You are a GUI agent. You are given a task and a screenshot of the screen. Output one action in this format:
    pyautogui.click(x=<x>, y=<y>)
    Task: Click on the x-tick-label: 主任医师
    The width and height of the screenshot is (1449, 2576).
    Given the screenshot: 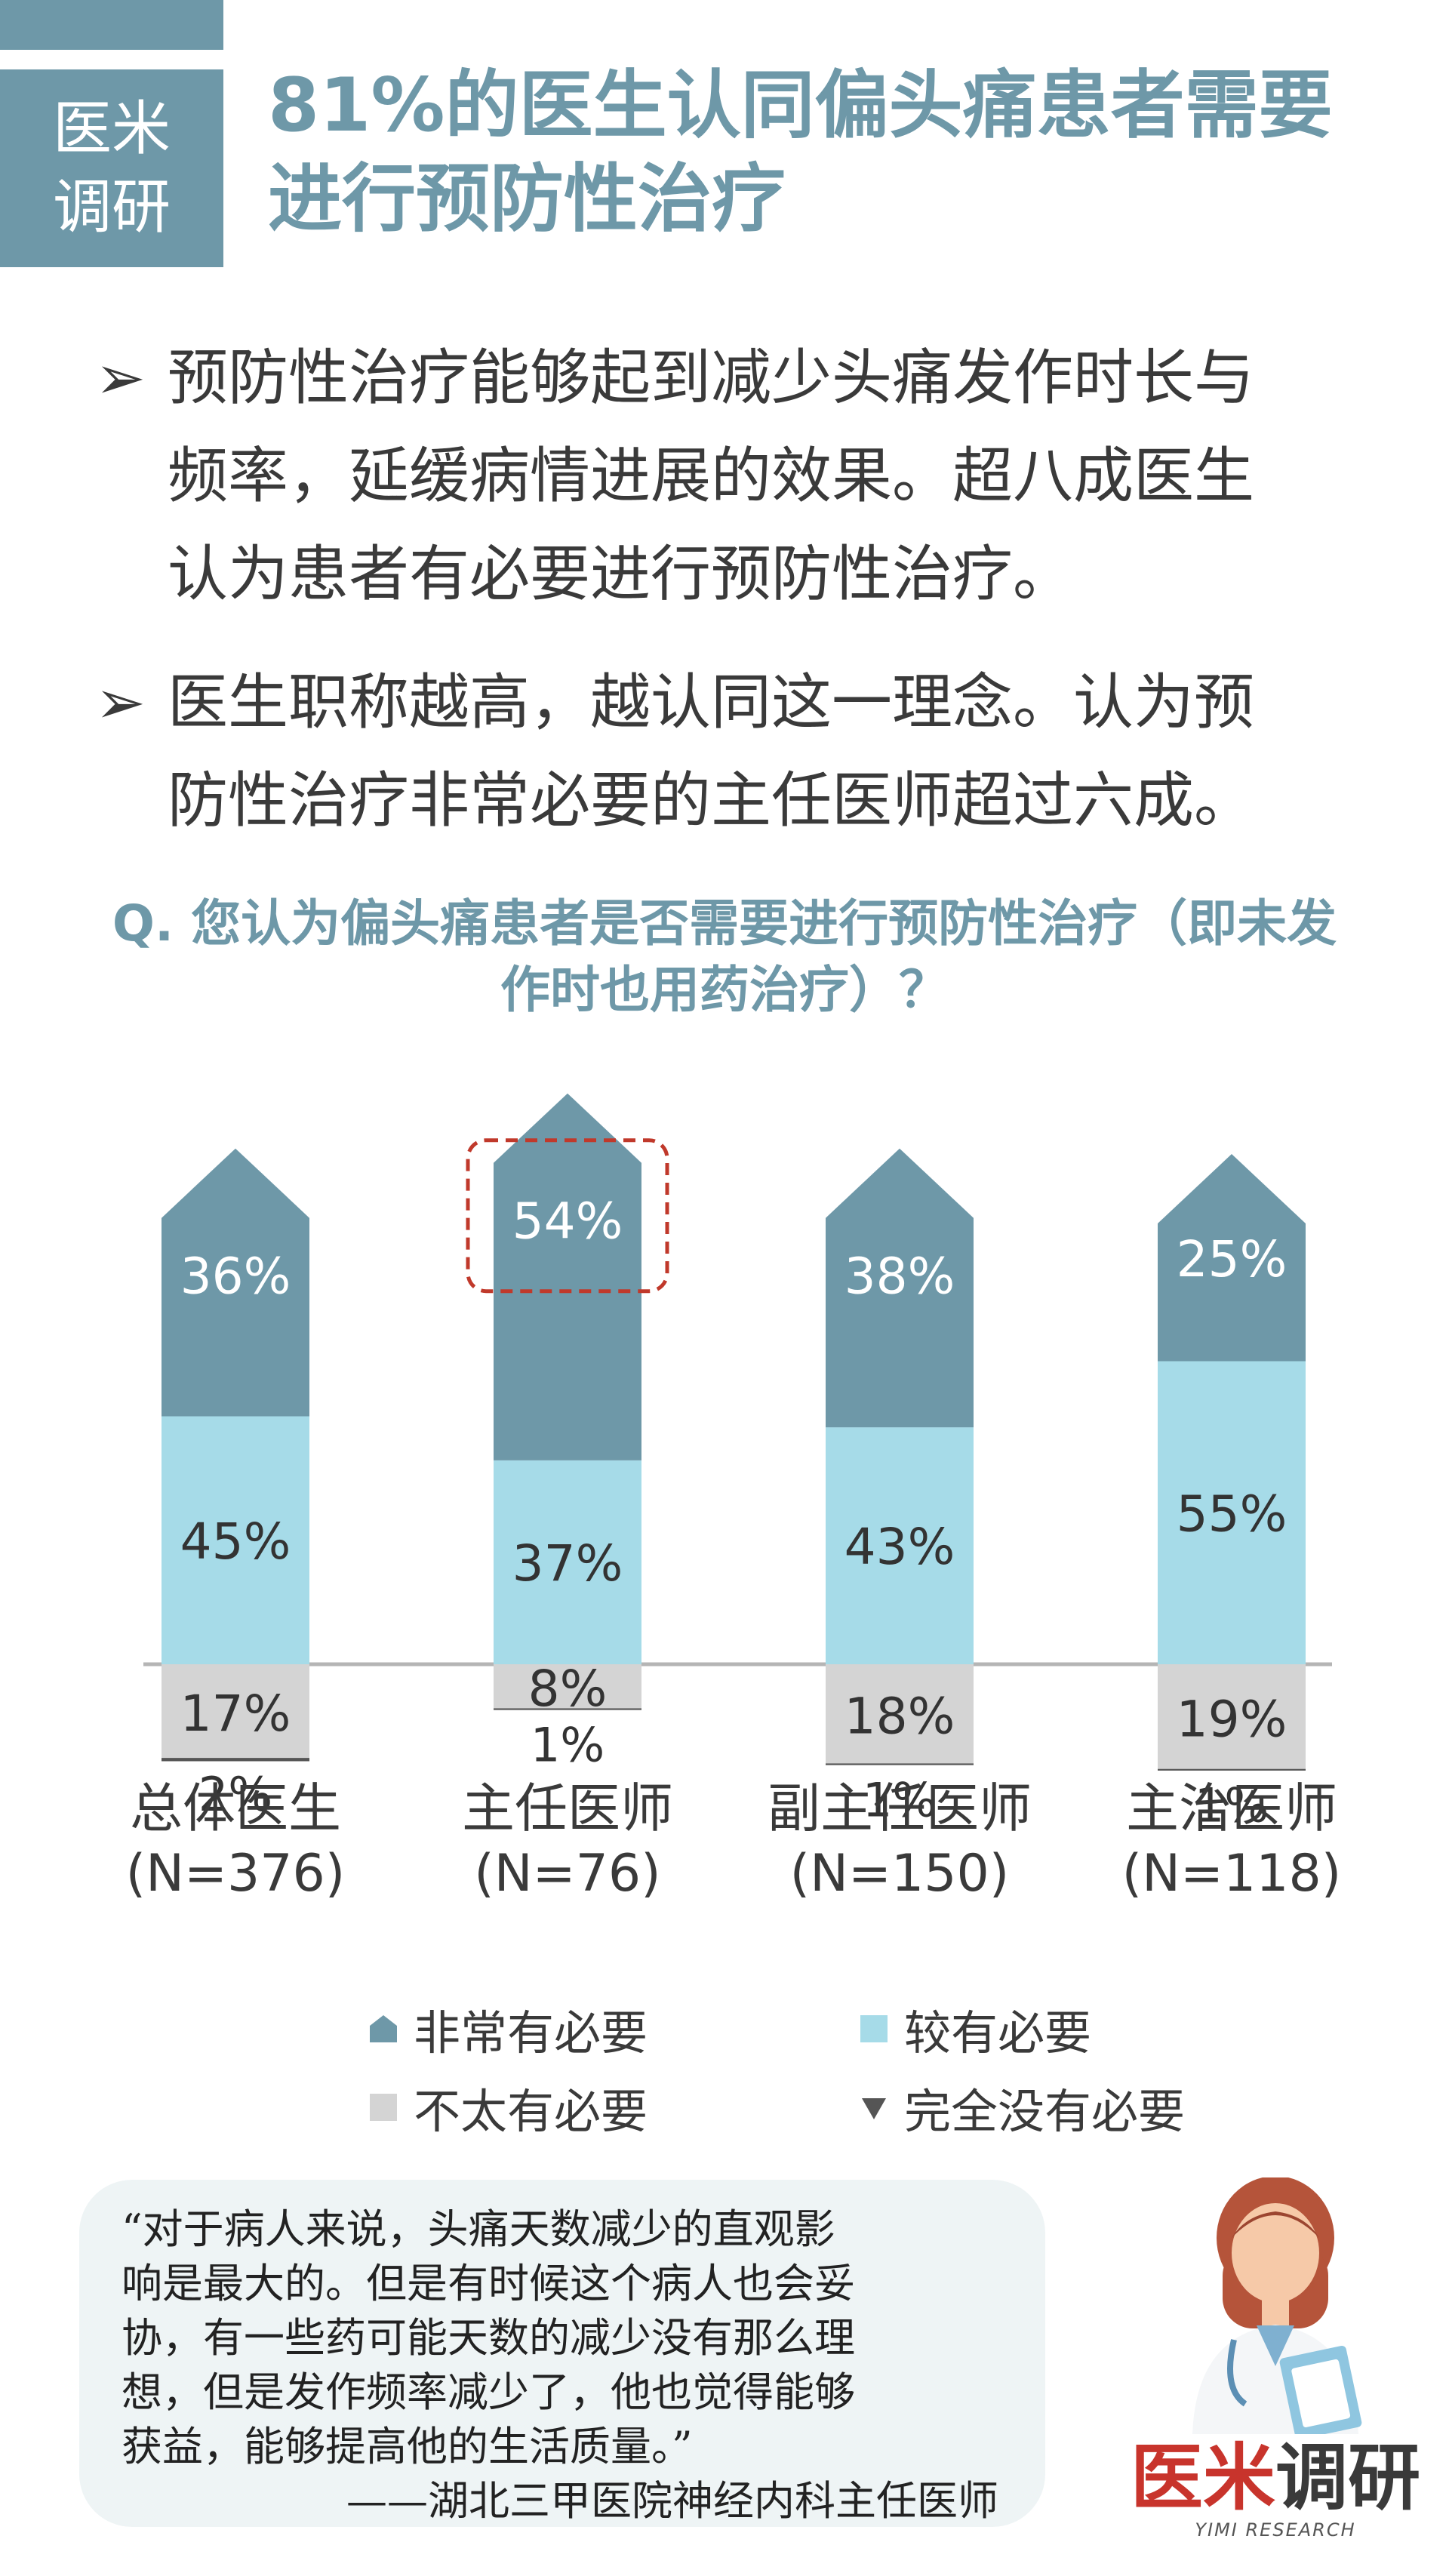 What is the action you would take?
    pyautogui.click(x=567, y=1808)
    